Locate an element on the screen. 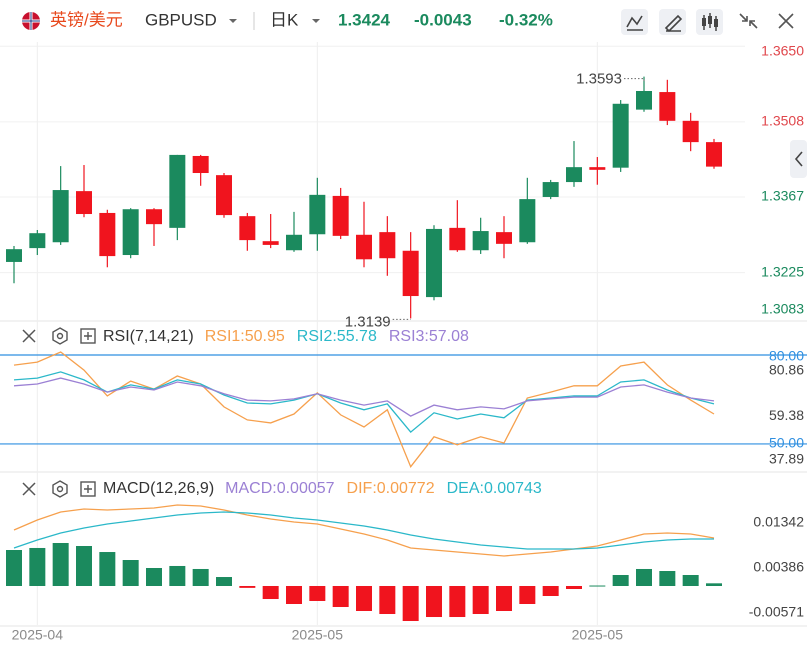 The image size is (807, 655). y-tick-label: 0.00386 is located at coordinates (778, 567).